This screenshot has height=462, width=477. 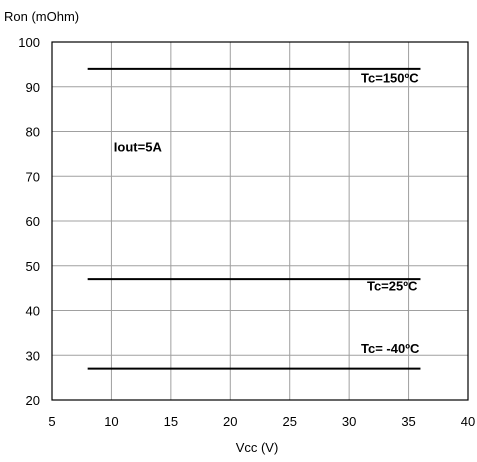 I want to click on x-tick-label: 15, so click(x=171, y=421).